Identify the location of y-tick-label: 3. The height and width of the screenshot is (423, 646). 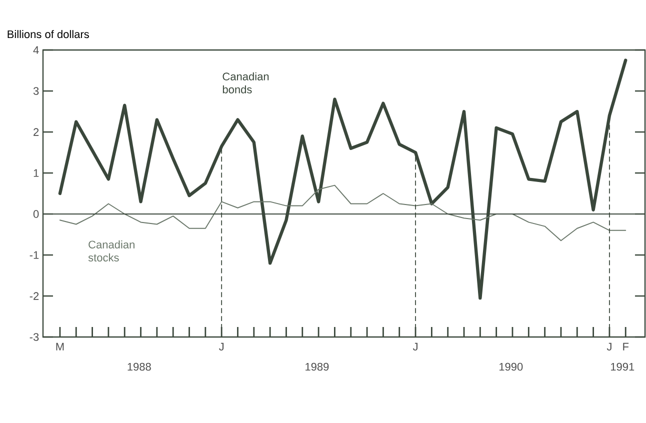
(36, 91).